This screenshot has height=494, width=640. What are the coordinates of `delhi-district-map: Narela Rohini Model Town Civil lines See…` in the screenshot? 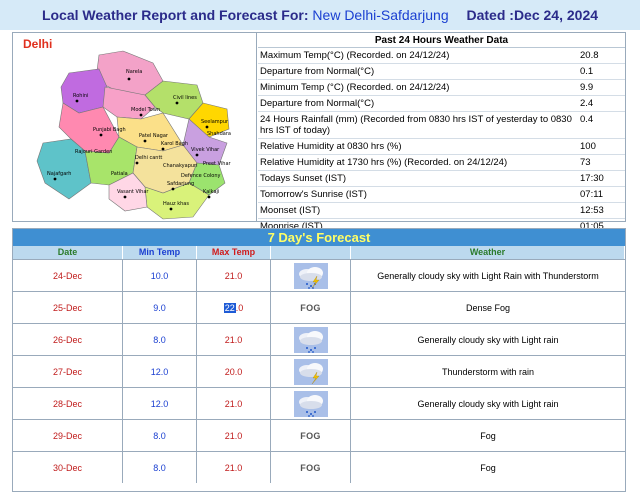 It's located at (135, 127).